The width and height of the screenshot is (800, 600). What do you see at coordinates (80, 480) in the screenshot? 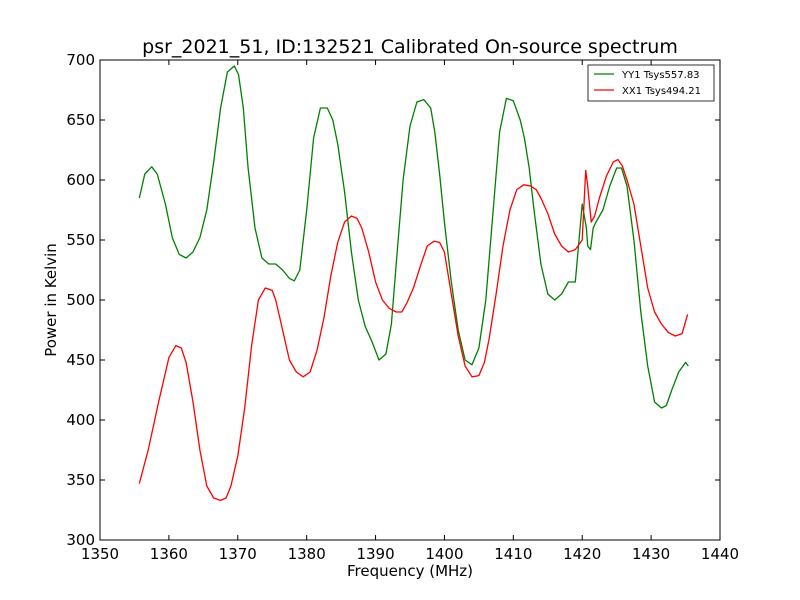
I see `y-tick-label: 350` at bounding box center [80, 480].